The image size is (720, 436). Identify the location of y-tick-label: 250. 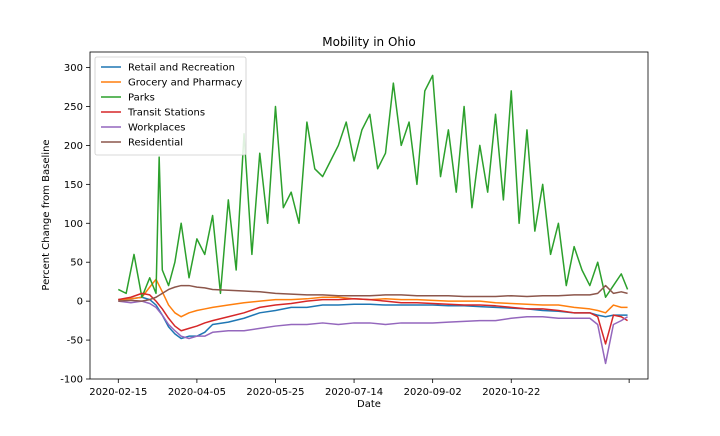
(73, 107).